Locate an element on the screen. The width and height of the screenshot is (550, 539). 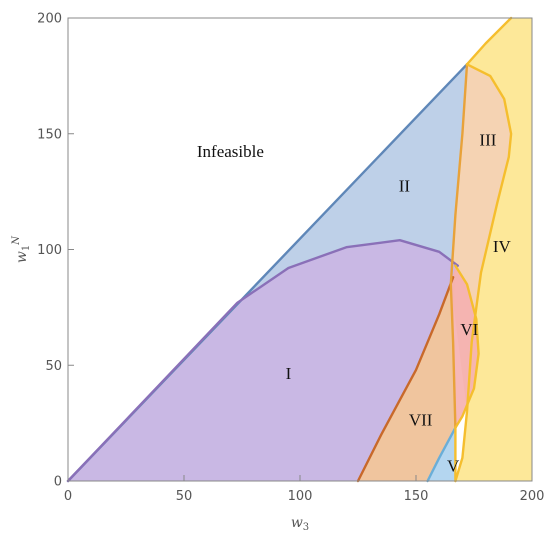
x-tick-label: 200 is located at coordinates (532, 496).